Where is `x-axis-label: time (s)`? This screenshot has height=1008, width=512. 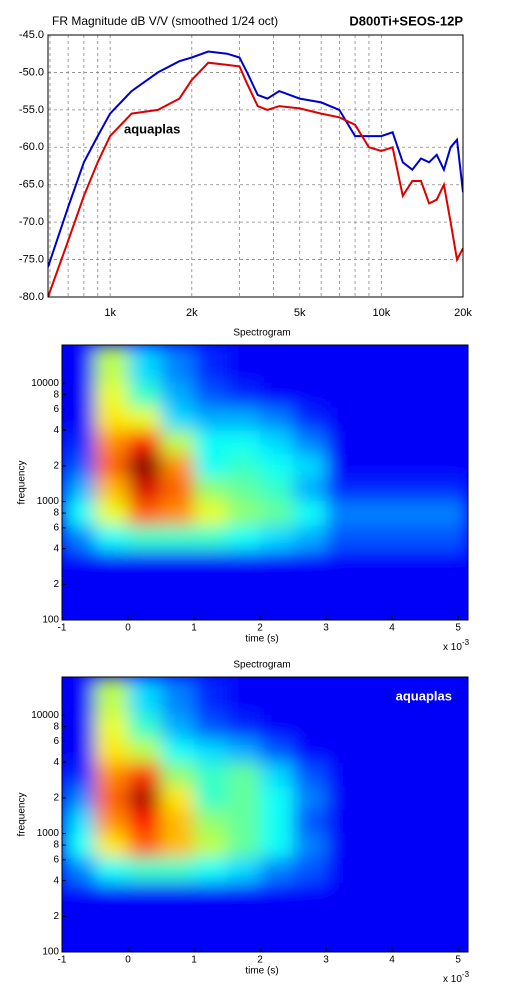 x-axis-label: time (s) is located at coordinates (261, 971).